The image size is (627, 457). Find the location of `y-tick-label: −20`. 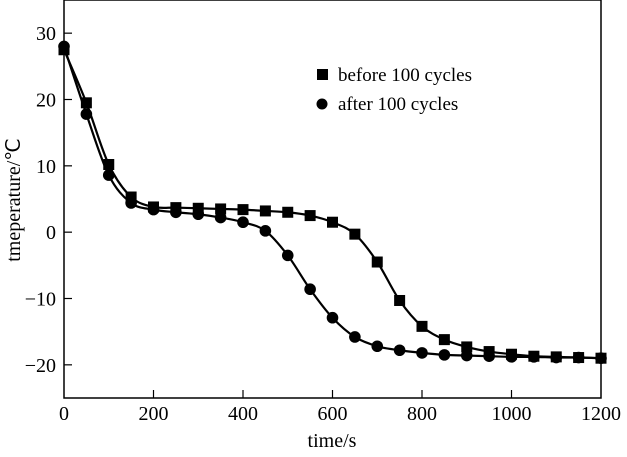

y-tick-label: −20 is located at coordinates (40, 366).